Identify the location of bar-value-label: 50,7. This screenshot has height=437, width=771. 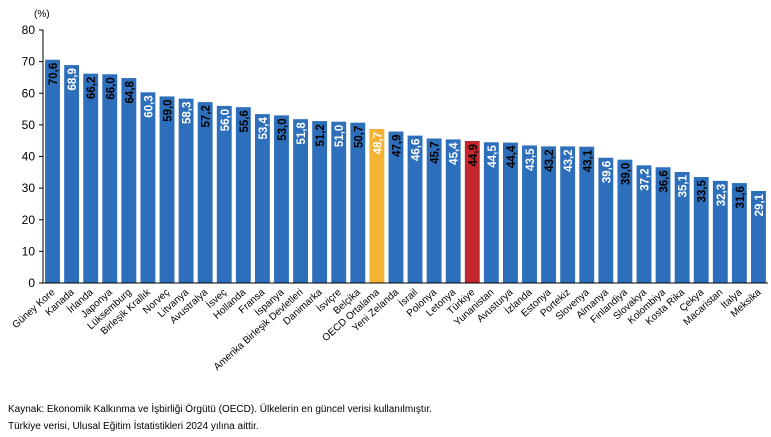
(359, 137).